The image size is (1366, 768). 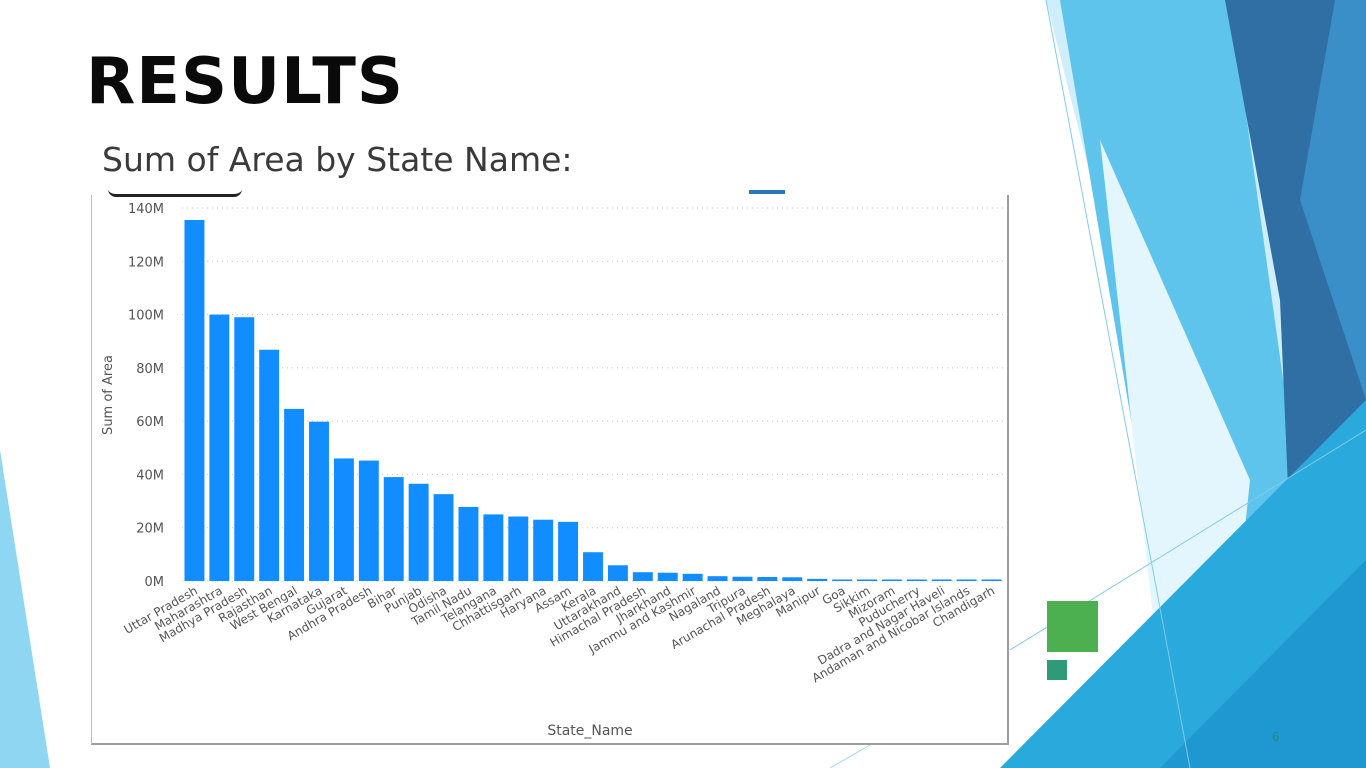 What do you see at coordinates (175, 191) in the screenshot?
I see `visual-header-pill` at bounding box center [175, 191].